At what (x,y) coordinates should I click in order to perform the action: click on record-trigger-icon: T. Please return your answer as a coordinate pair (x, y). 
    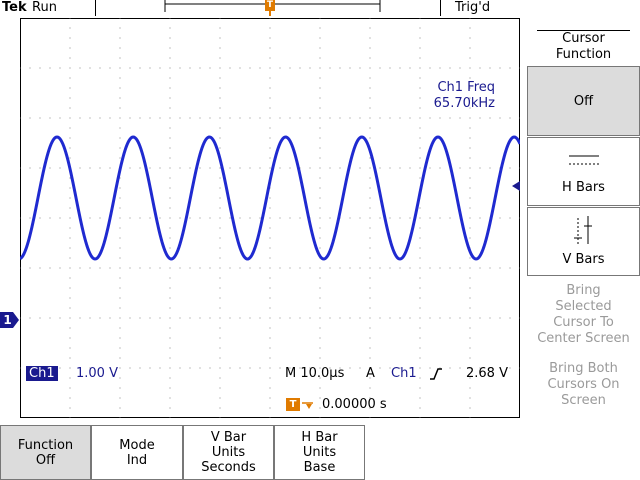
    Looking at the image, I should click on (270, 5).